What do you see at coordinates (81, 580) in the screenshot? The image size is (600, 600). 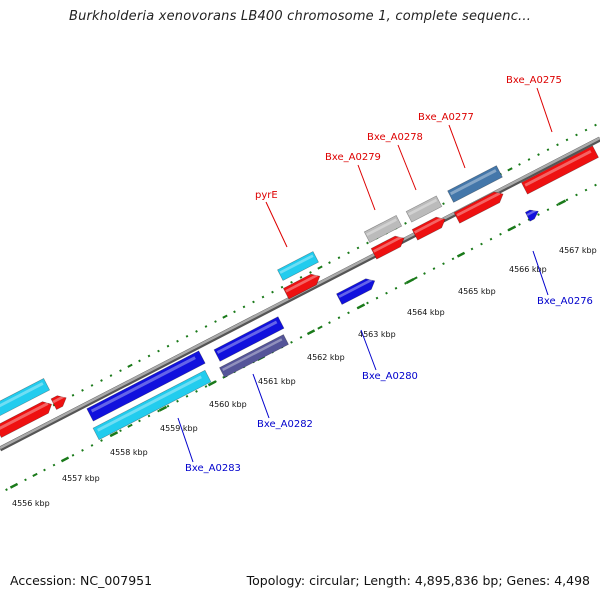 I see `accession-text: Accession: NC_007951` at bounding box center [81, 580].